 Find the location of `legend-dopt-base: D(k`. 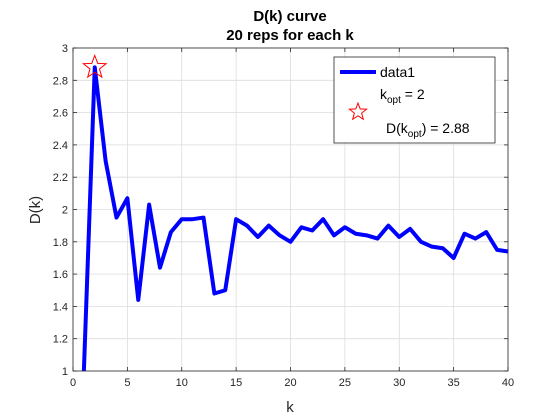

legend-dopt-base: D(k is located at coordinates (397, 128).